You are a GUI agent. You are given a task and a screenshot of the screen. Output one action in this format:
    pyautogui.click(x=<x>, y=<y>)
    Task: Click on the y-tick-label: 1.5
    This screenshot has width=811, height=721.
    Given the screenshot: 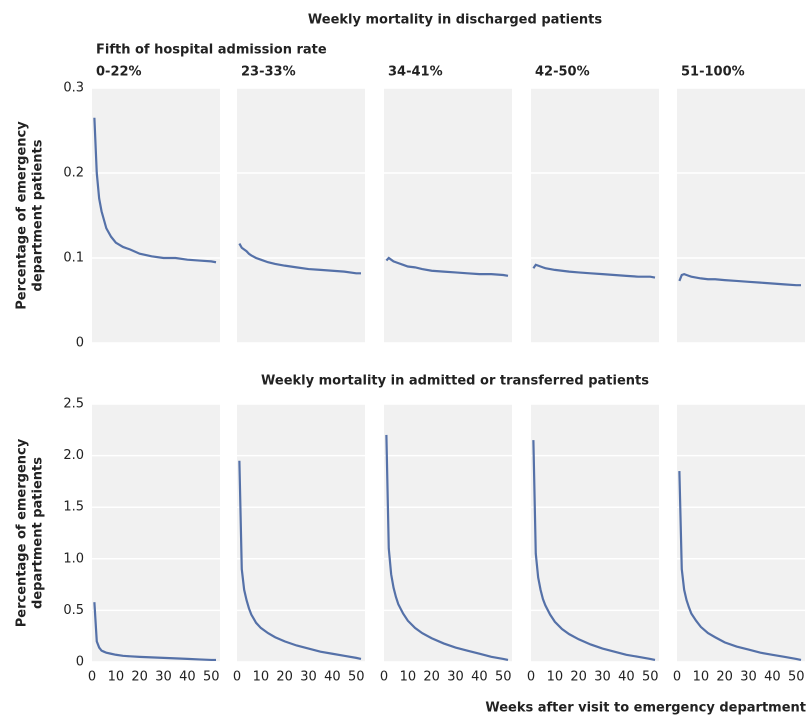 What is the action you would take?
    pyautogui.click(x=73, y=507)
    